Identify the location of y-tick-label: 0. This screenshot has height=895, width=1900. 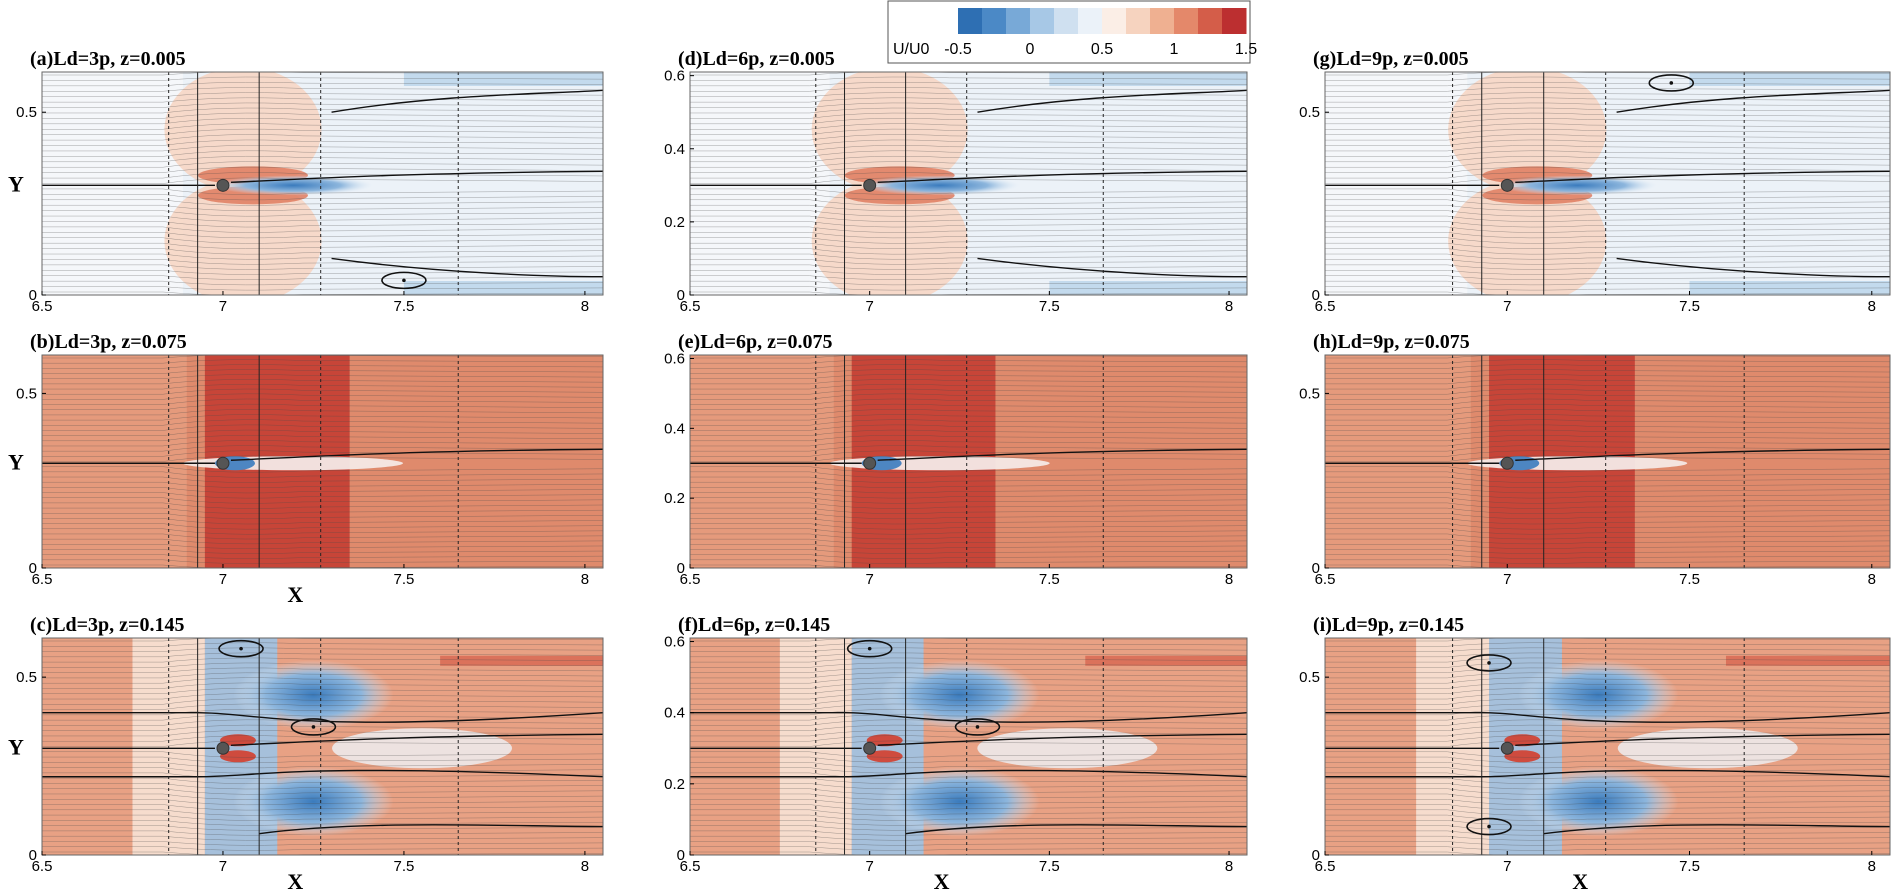
(681, 568).